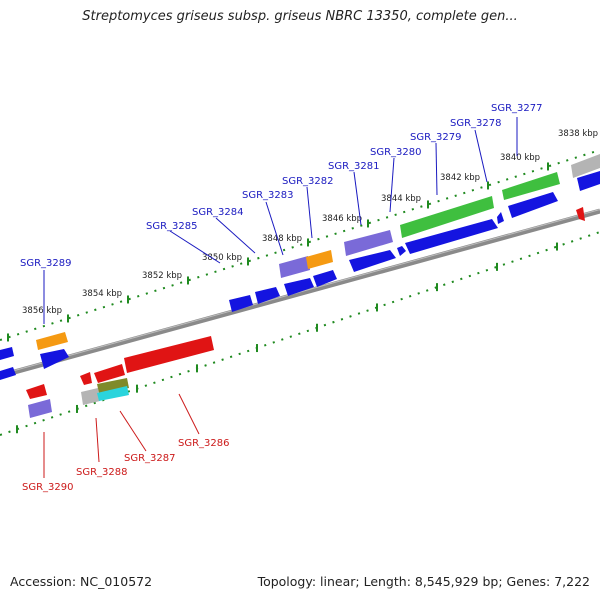  What do you see at coordinates (46, 263) in the screenshot?
I see `gene-label: SGR_3289` at bounding box center [46, 263].